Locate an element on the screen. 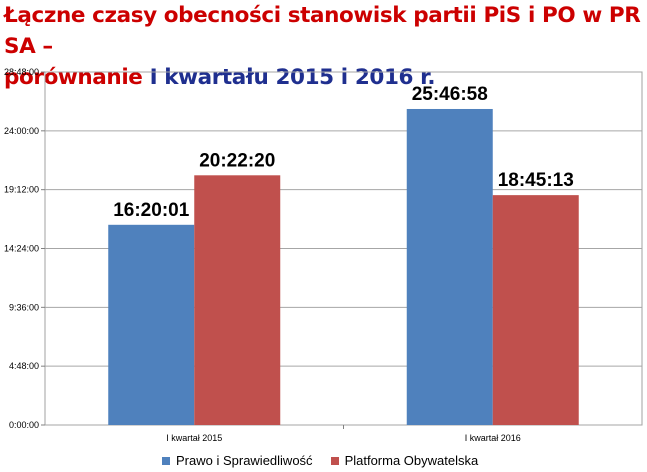  y-tick-label: 9:36:00 is located at coordinates (24, 307).